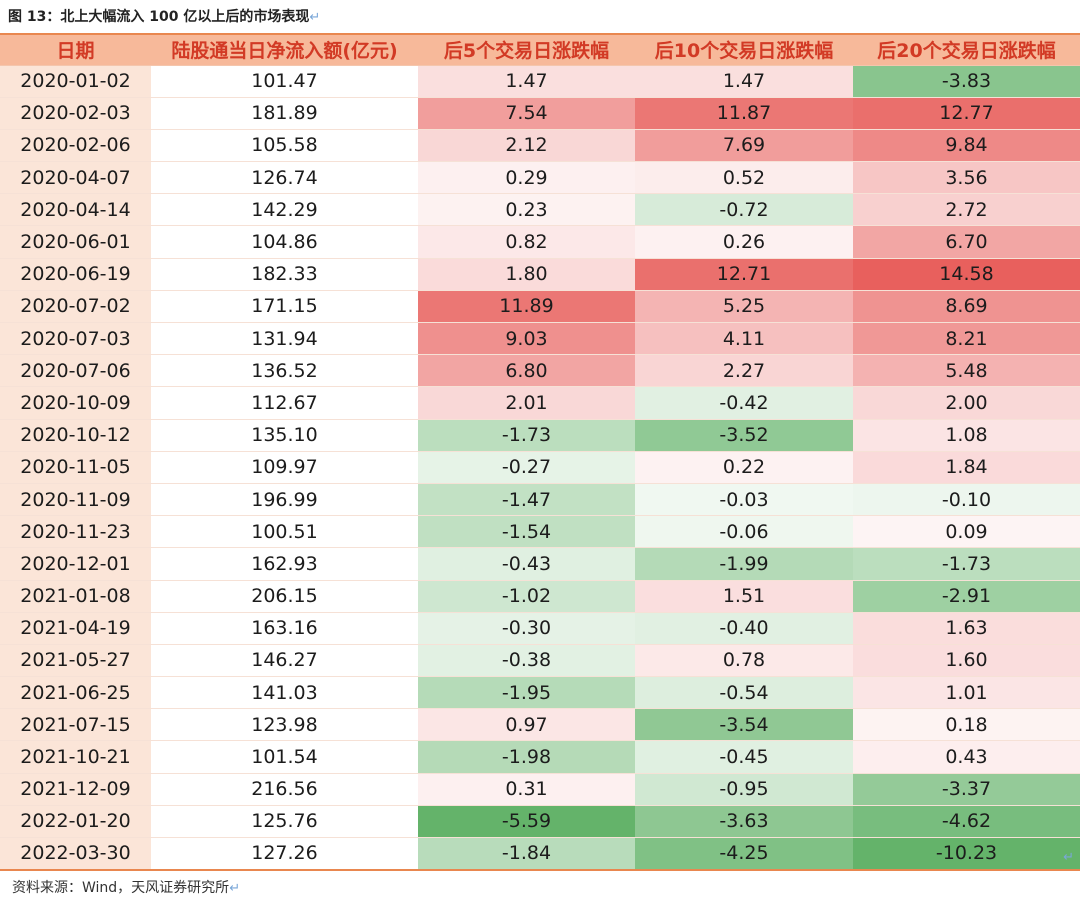 The width and height of the screenshot is (1080, 908). What do you see at coordinates (966, 661) in the screenshot?
I see `cell-20d-change: 1.60` at bounding box center [966, 661].